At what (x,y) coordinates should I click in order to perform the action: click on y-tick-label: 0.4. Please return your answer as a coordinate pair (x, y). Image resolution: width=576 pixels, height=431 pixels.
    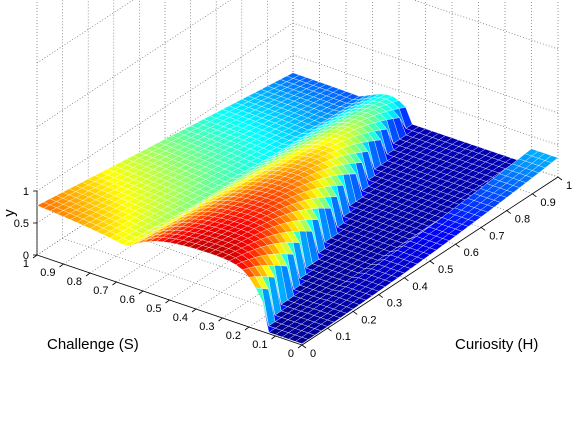
    Looking at the image, I should click on (180, 318).